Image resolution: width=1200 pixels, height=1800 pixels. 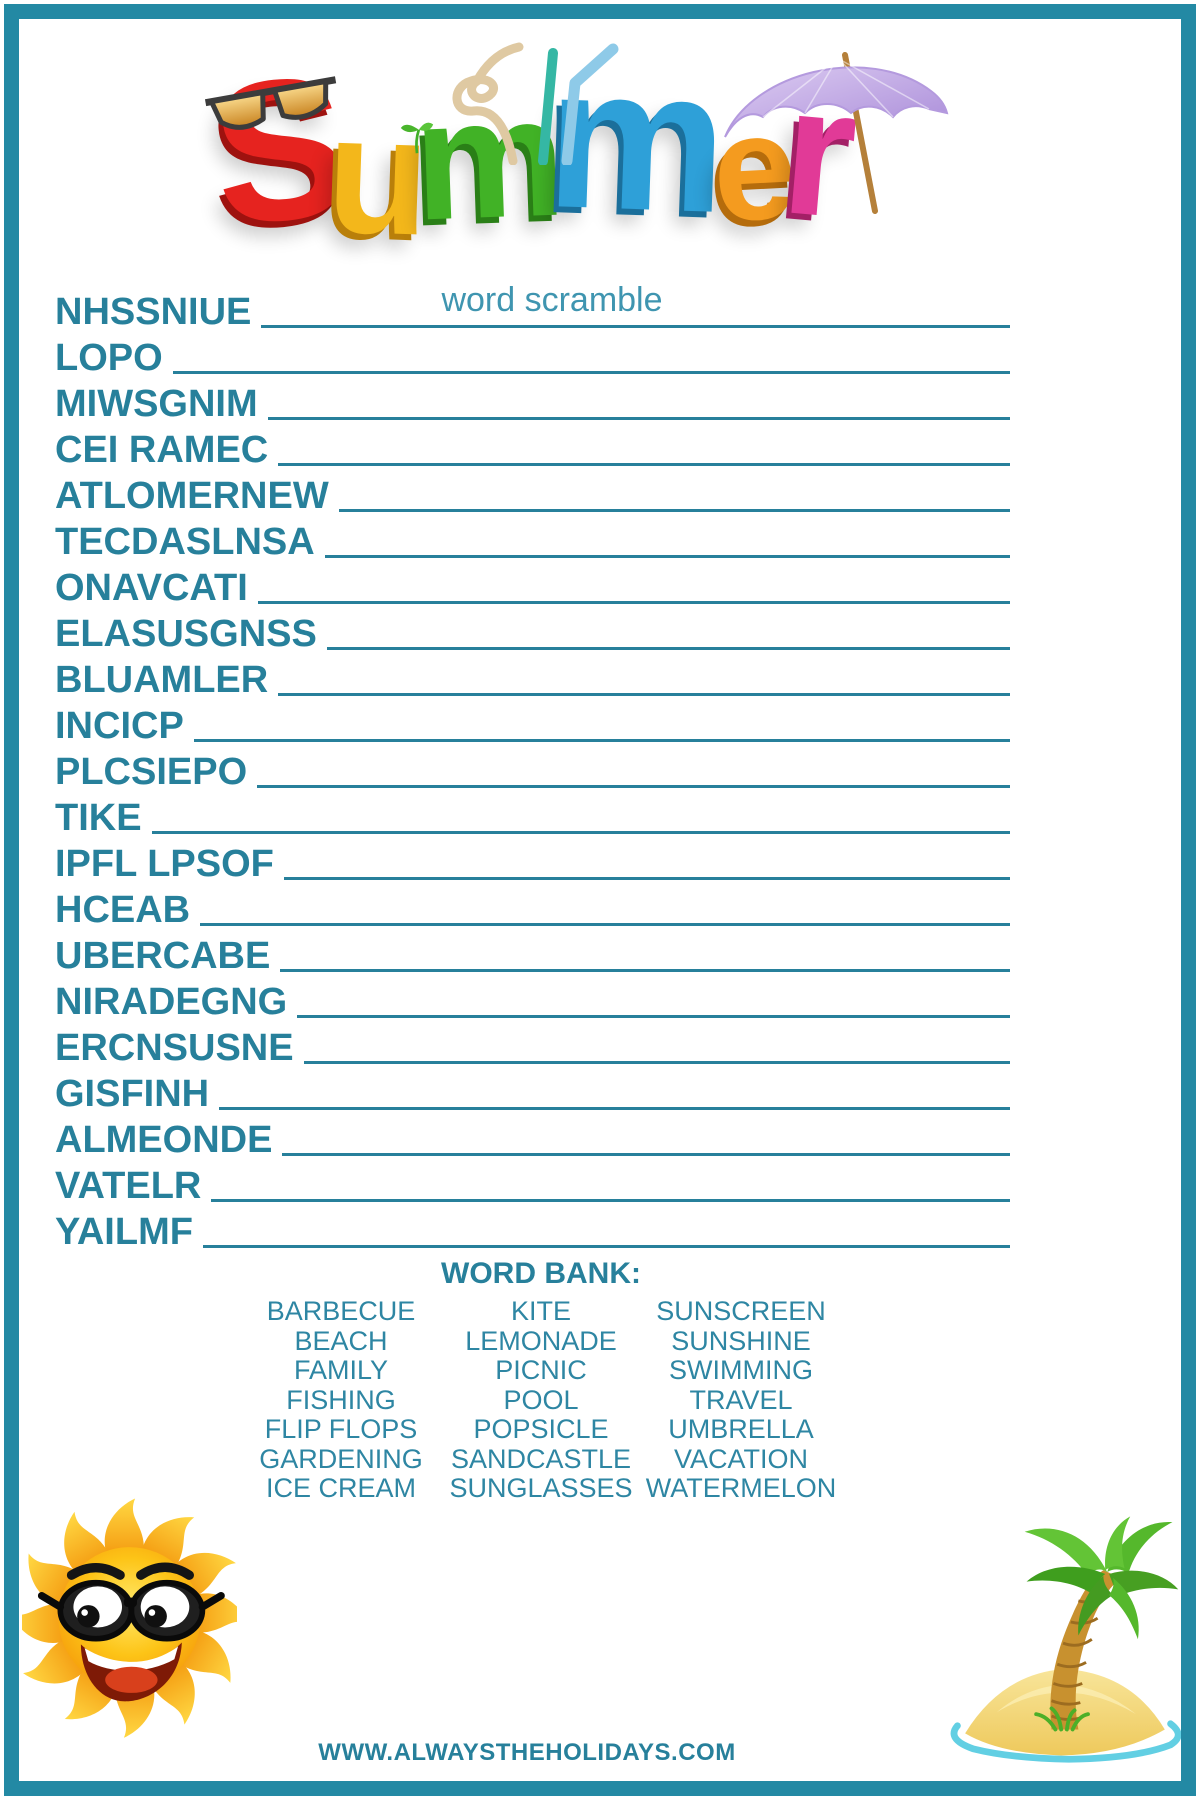 What do you see at coordinates (741, 1311) in the screenshot?
I see `word-bank-word: SUNSCREEN` at bounding box center [741, 1311].